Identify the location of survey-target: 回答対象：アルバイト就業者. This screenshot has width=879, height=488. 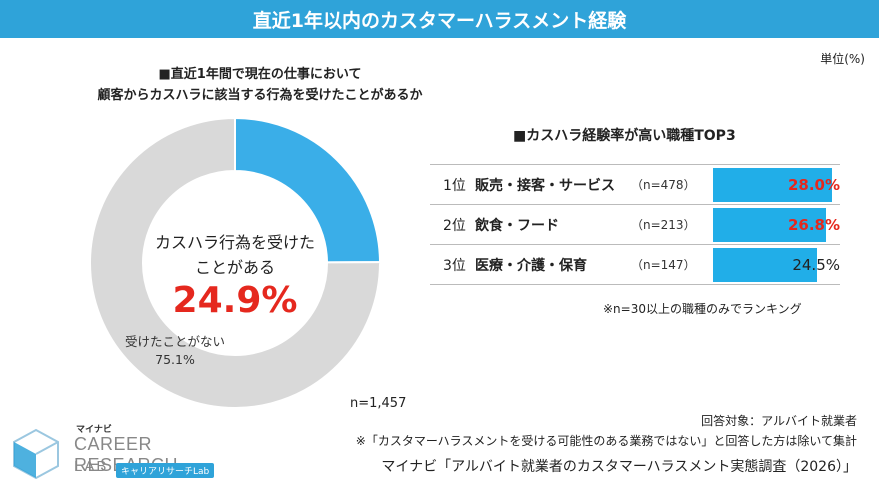
(779, 421).